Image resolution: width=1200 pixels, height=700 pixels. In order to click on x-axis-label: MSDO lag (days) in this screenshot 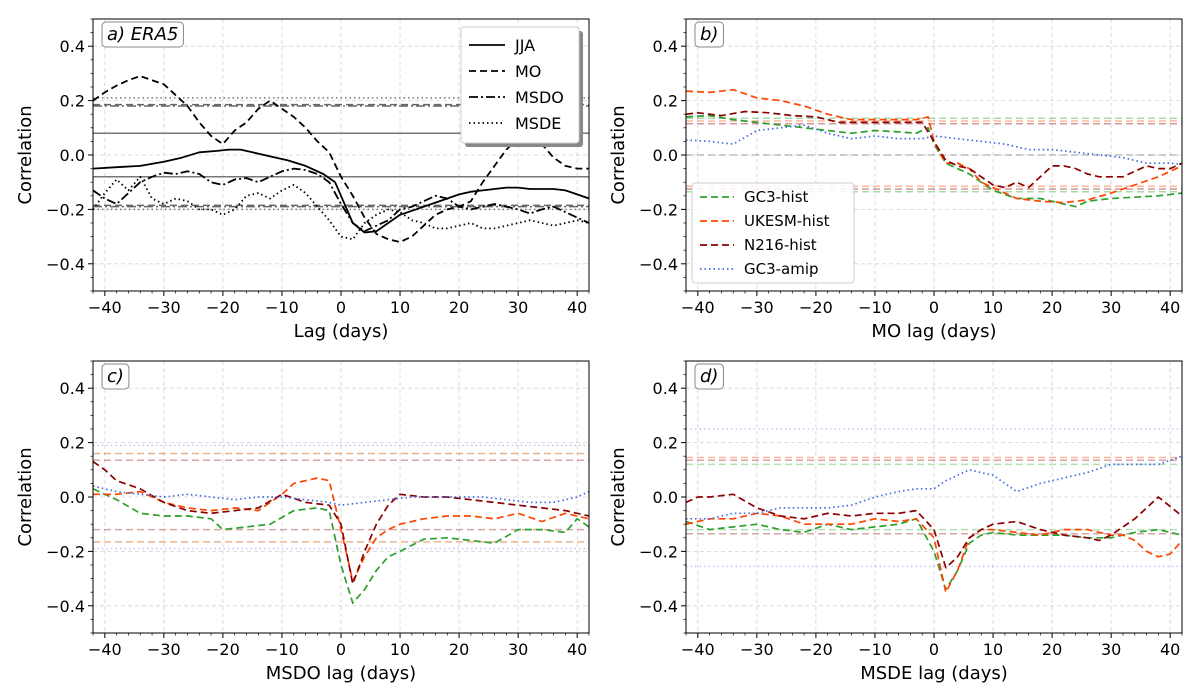, I will do `click(341, 673)`.